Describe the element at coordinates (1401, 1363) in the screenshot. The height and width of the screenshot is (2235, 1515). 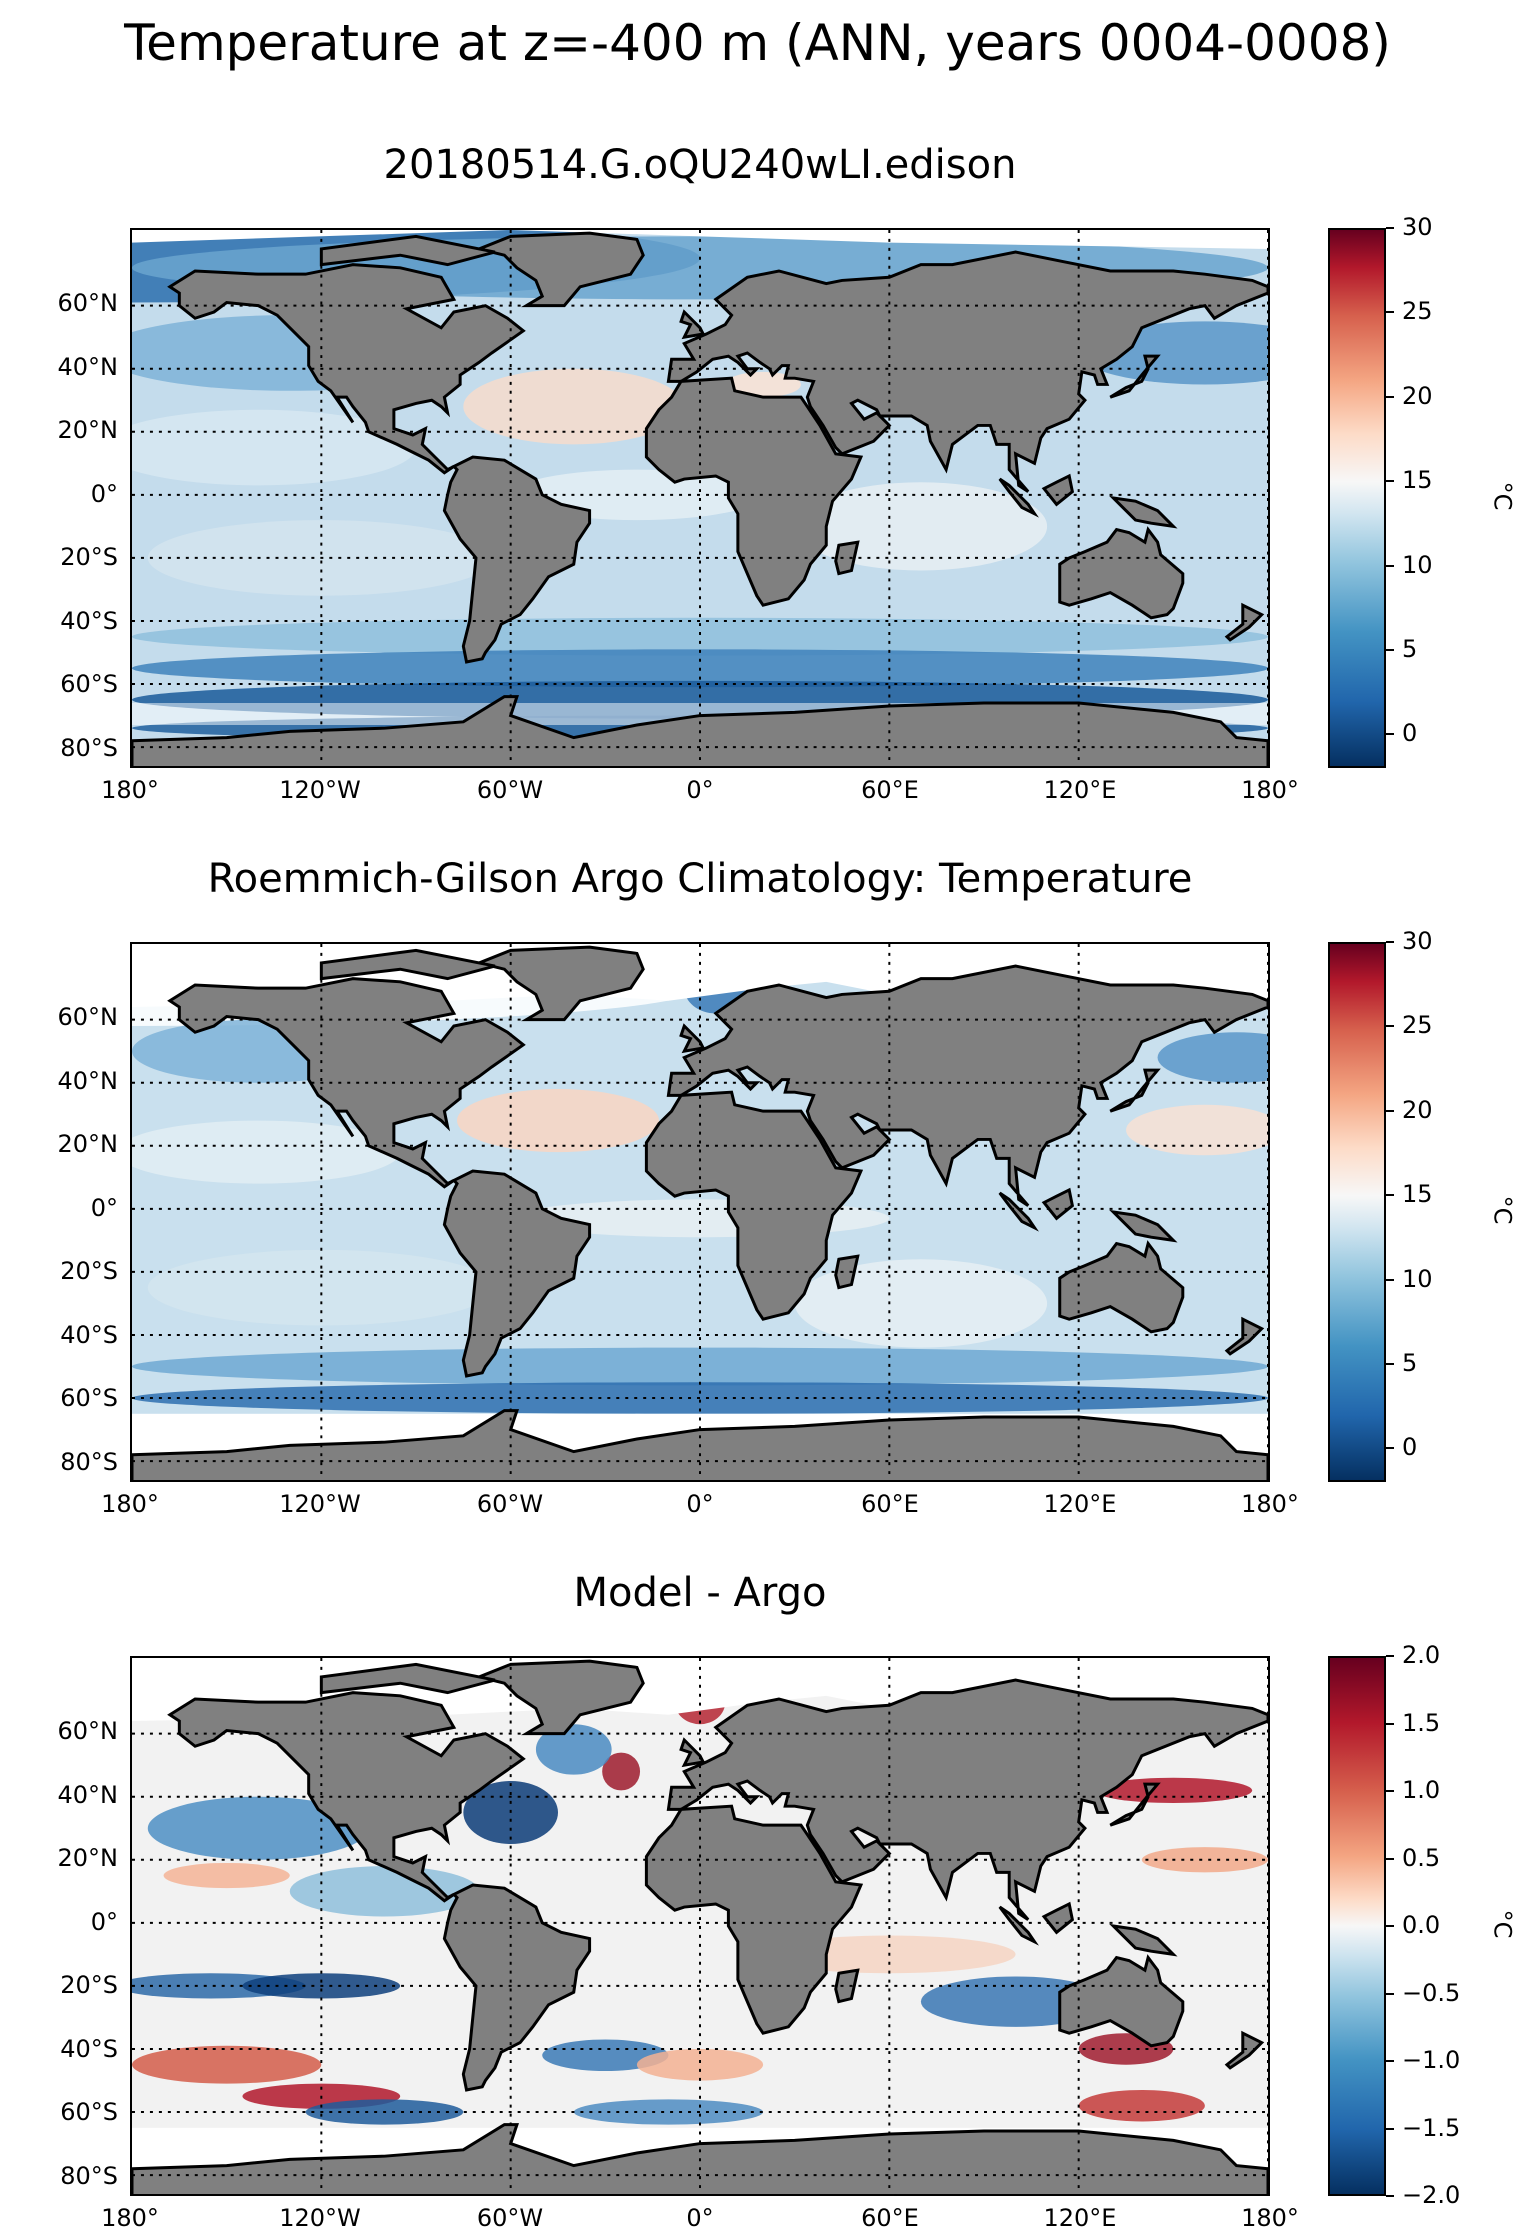
I see `colorbar-tick: 5` at that location.